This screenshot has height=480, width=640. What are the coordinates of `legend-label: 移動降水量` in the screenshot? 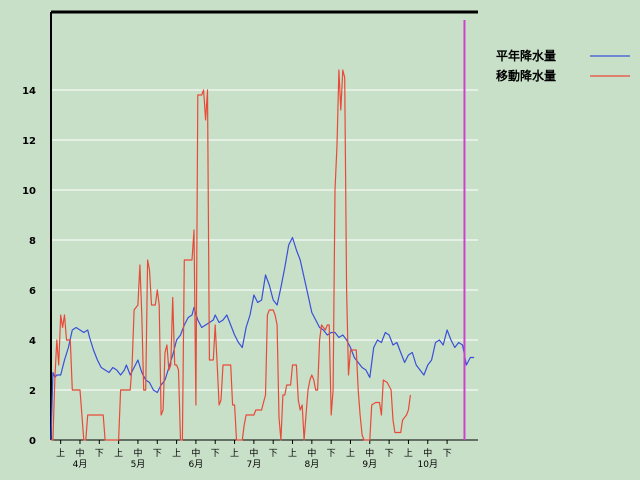 It's located at (526, 75).